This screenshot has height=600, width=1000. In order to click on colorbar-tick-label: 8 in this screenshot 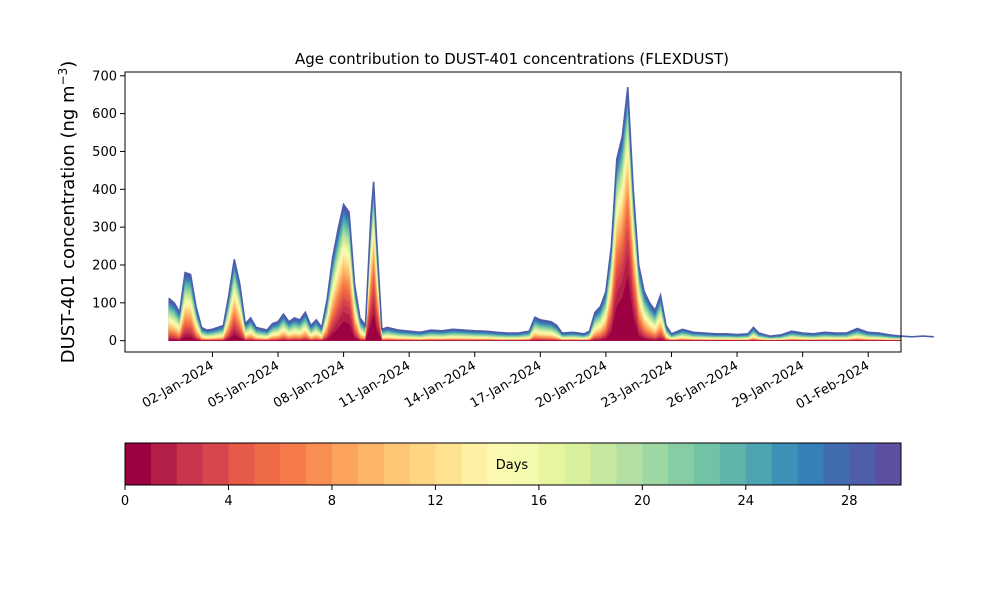, I will do `click(332, 501)`.